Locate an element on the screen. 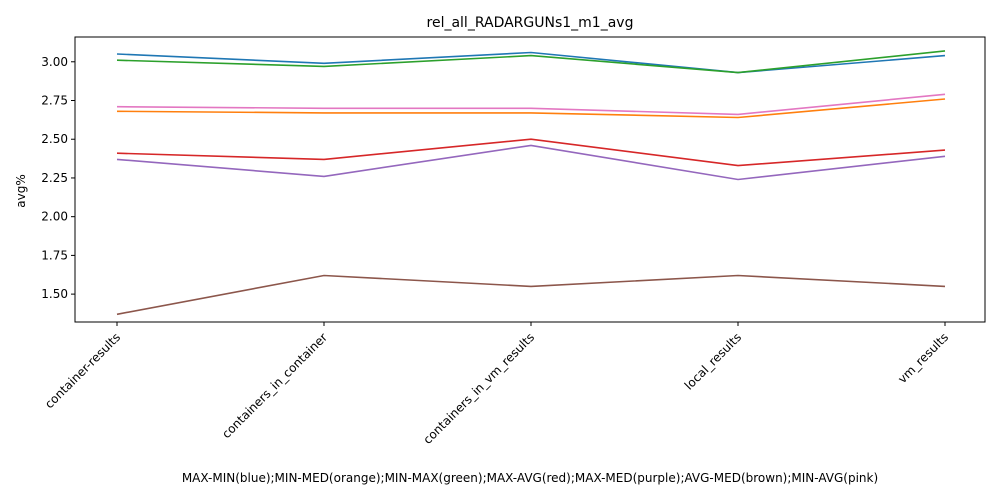 This screenshot has height=500, width=1000. y-tick-label: 2.25 is located at coordinates (54, 178).